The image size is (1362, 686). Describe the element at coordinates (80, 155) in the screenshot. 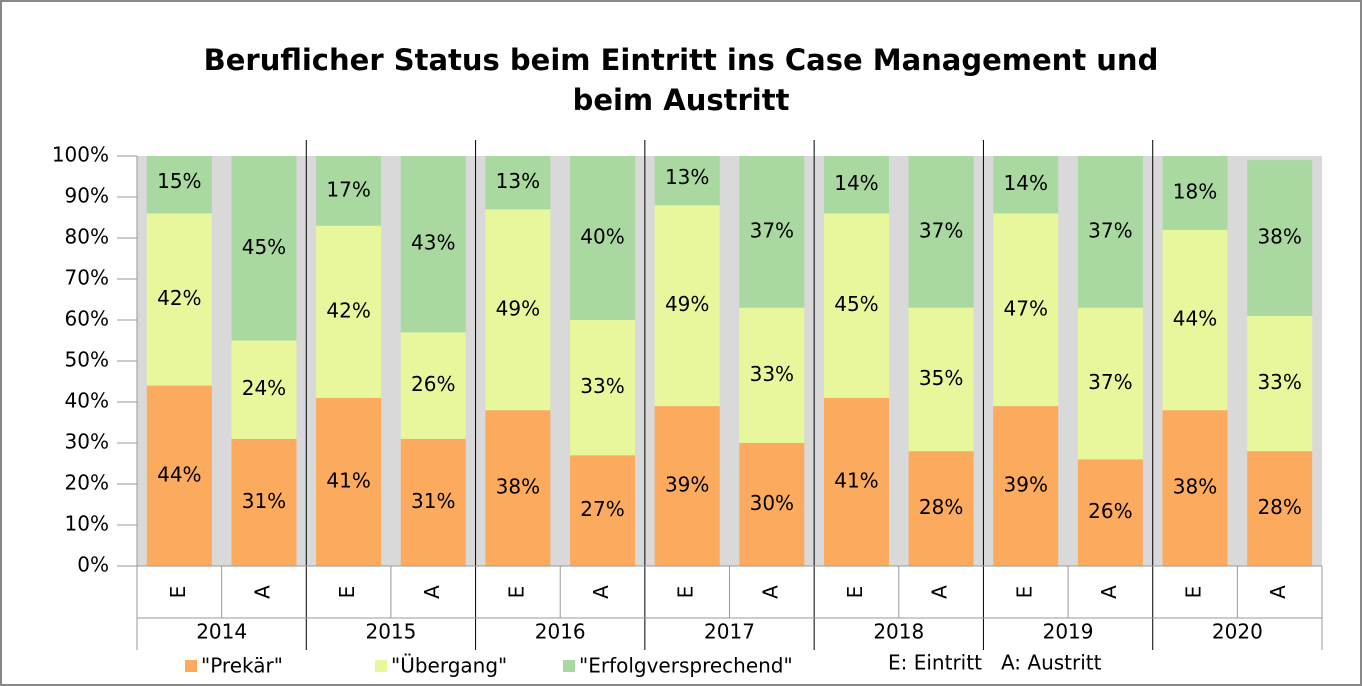

I see `y-tick-label: 100%` at that location.